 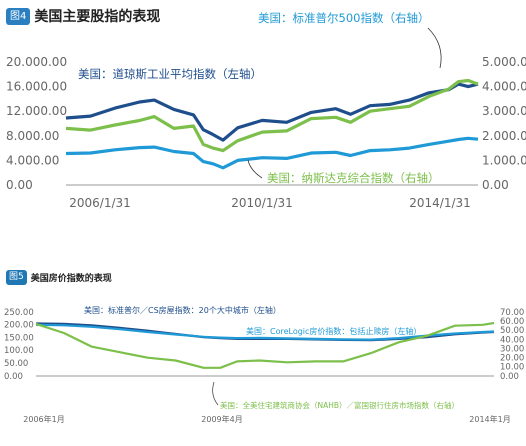 I want to click on sp500-series-label: 美国：标准普尔500指数（右轴）, so click(x=343, y=18).